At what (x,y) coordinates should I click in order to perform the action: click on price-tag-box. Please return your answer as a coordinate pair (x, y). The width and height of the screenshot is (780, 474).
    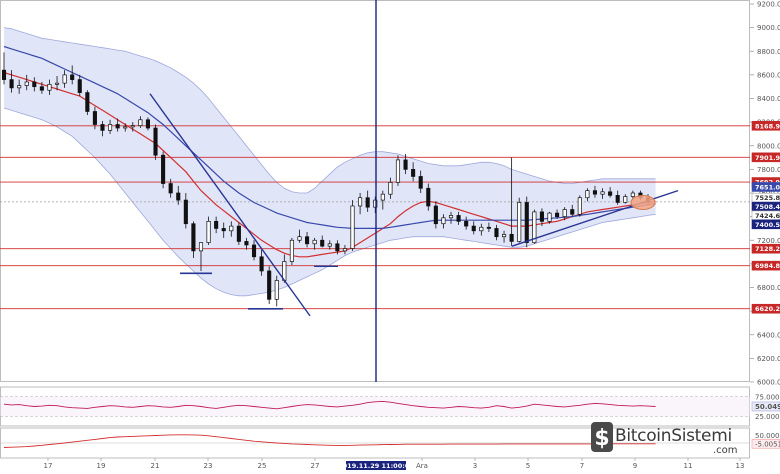
    Looking at the image, I should click on (765, 125).